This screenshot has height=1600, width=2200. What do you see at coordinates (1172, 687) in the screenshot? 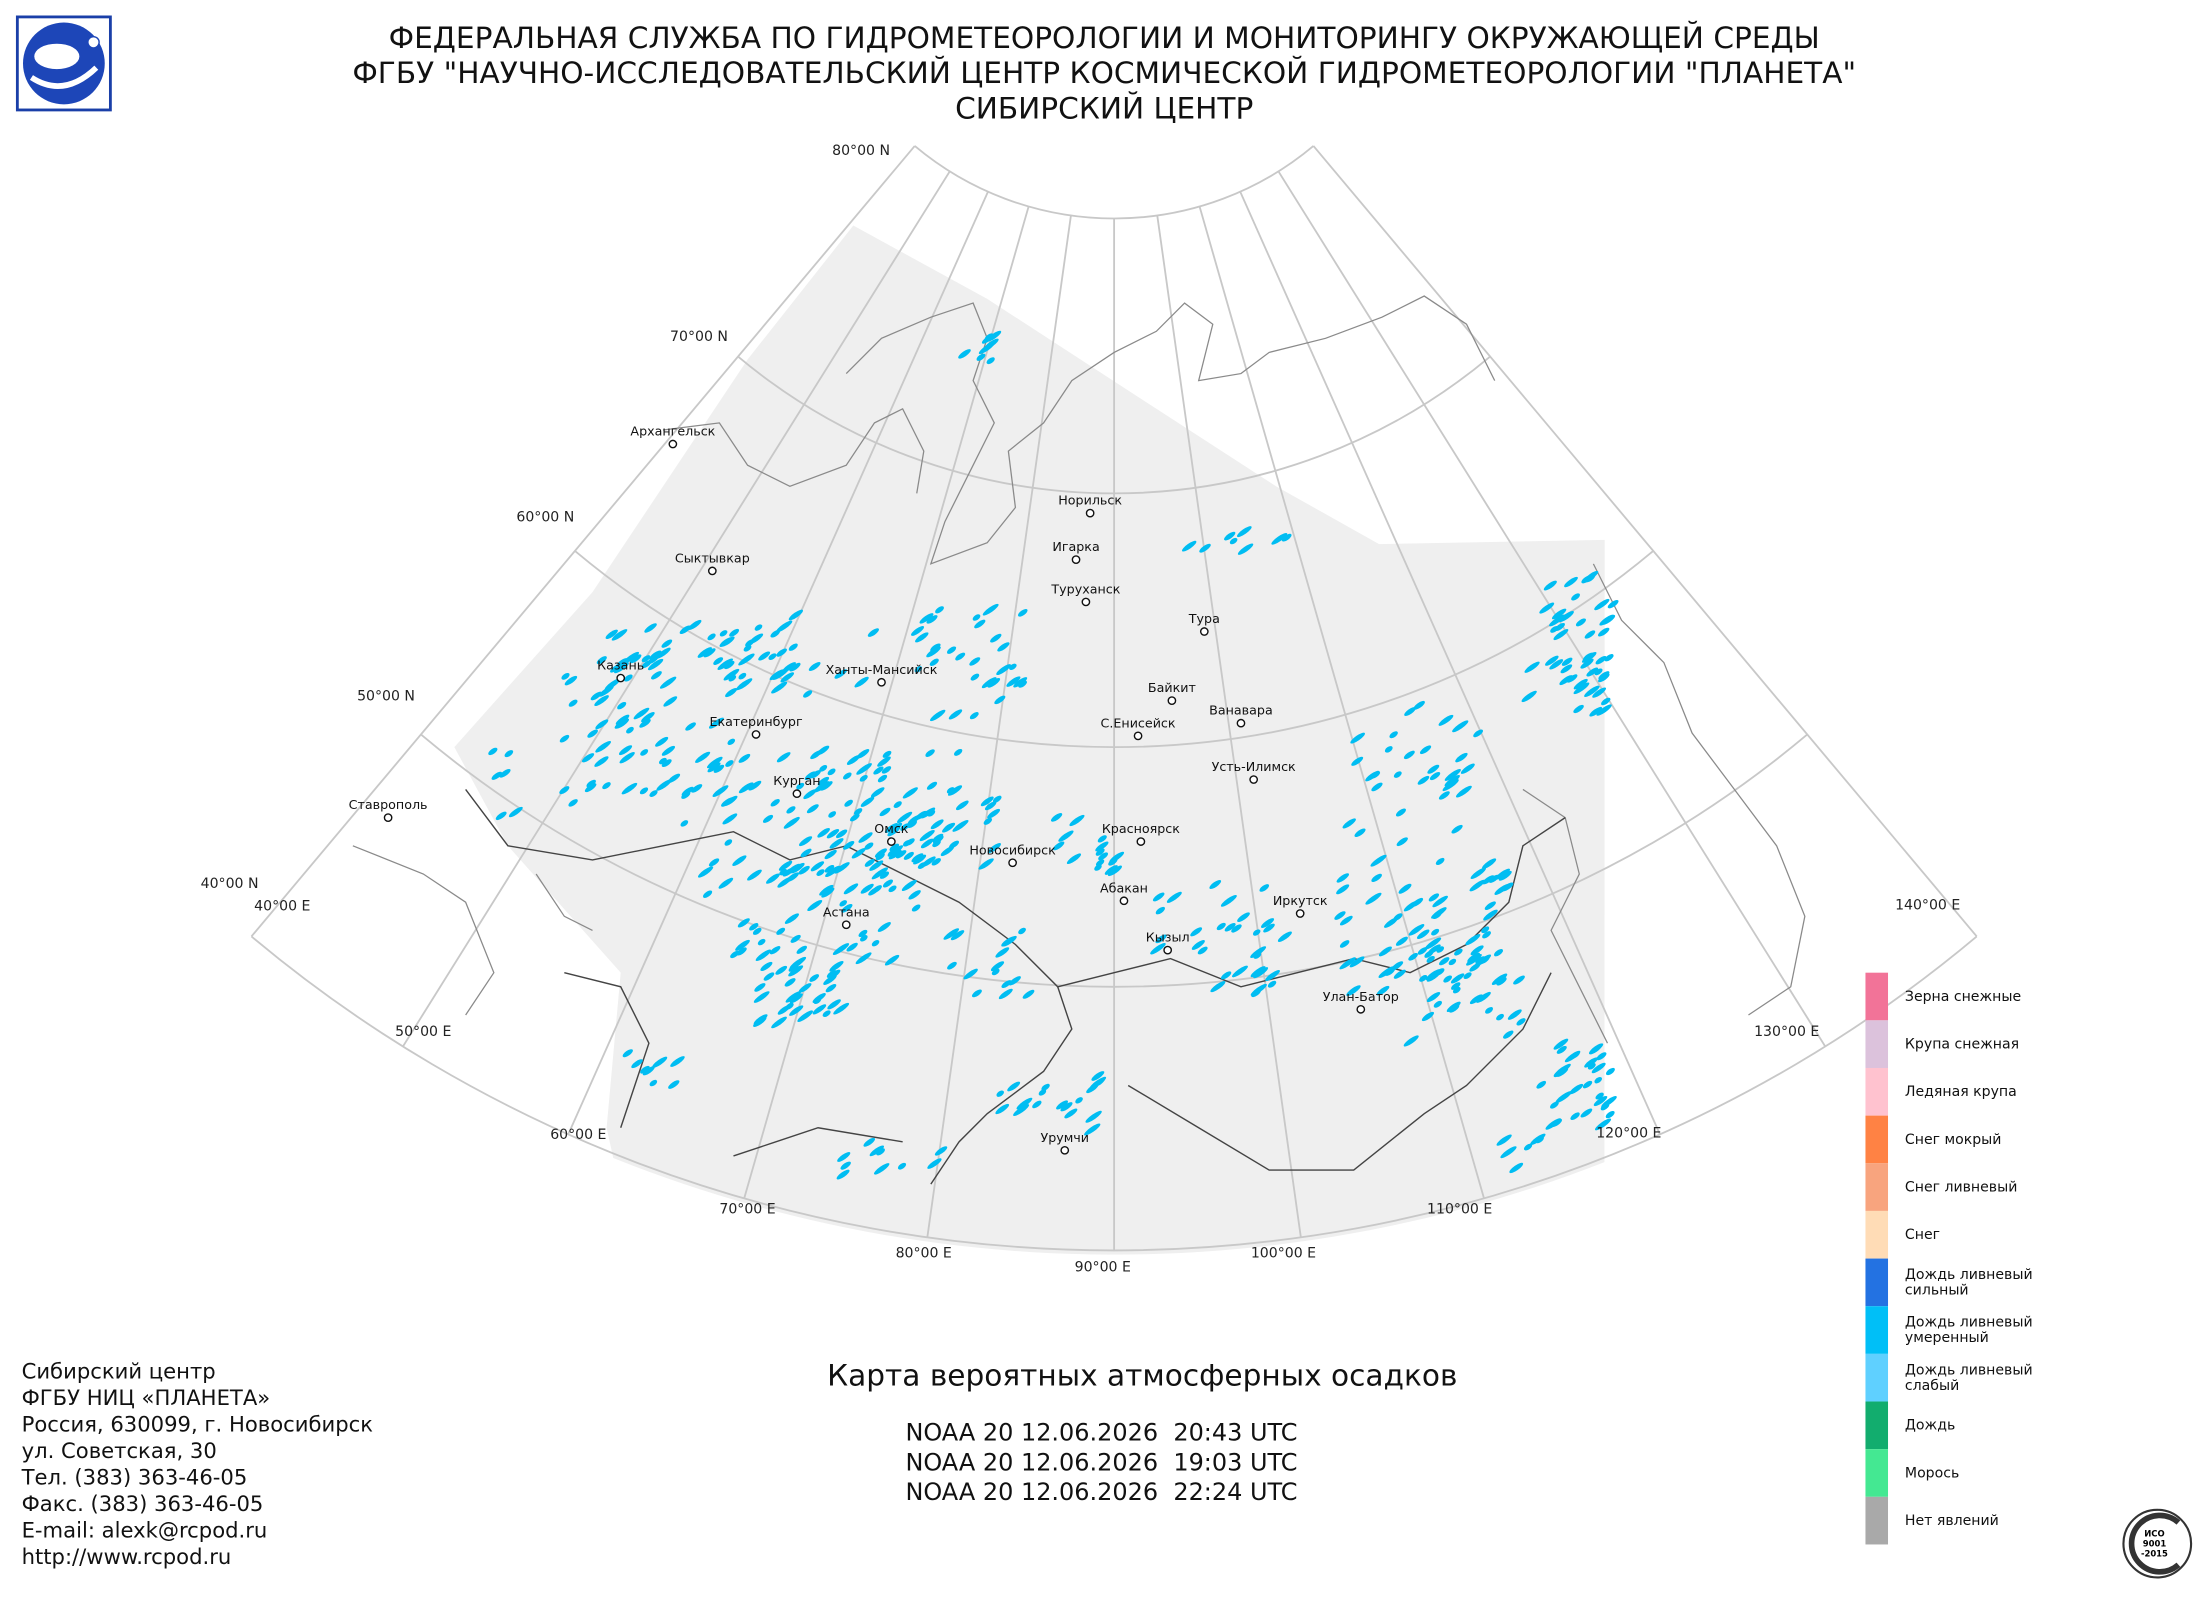
I see `city-label: Байкит` at bounding box center [1172, 687].